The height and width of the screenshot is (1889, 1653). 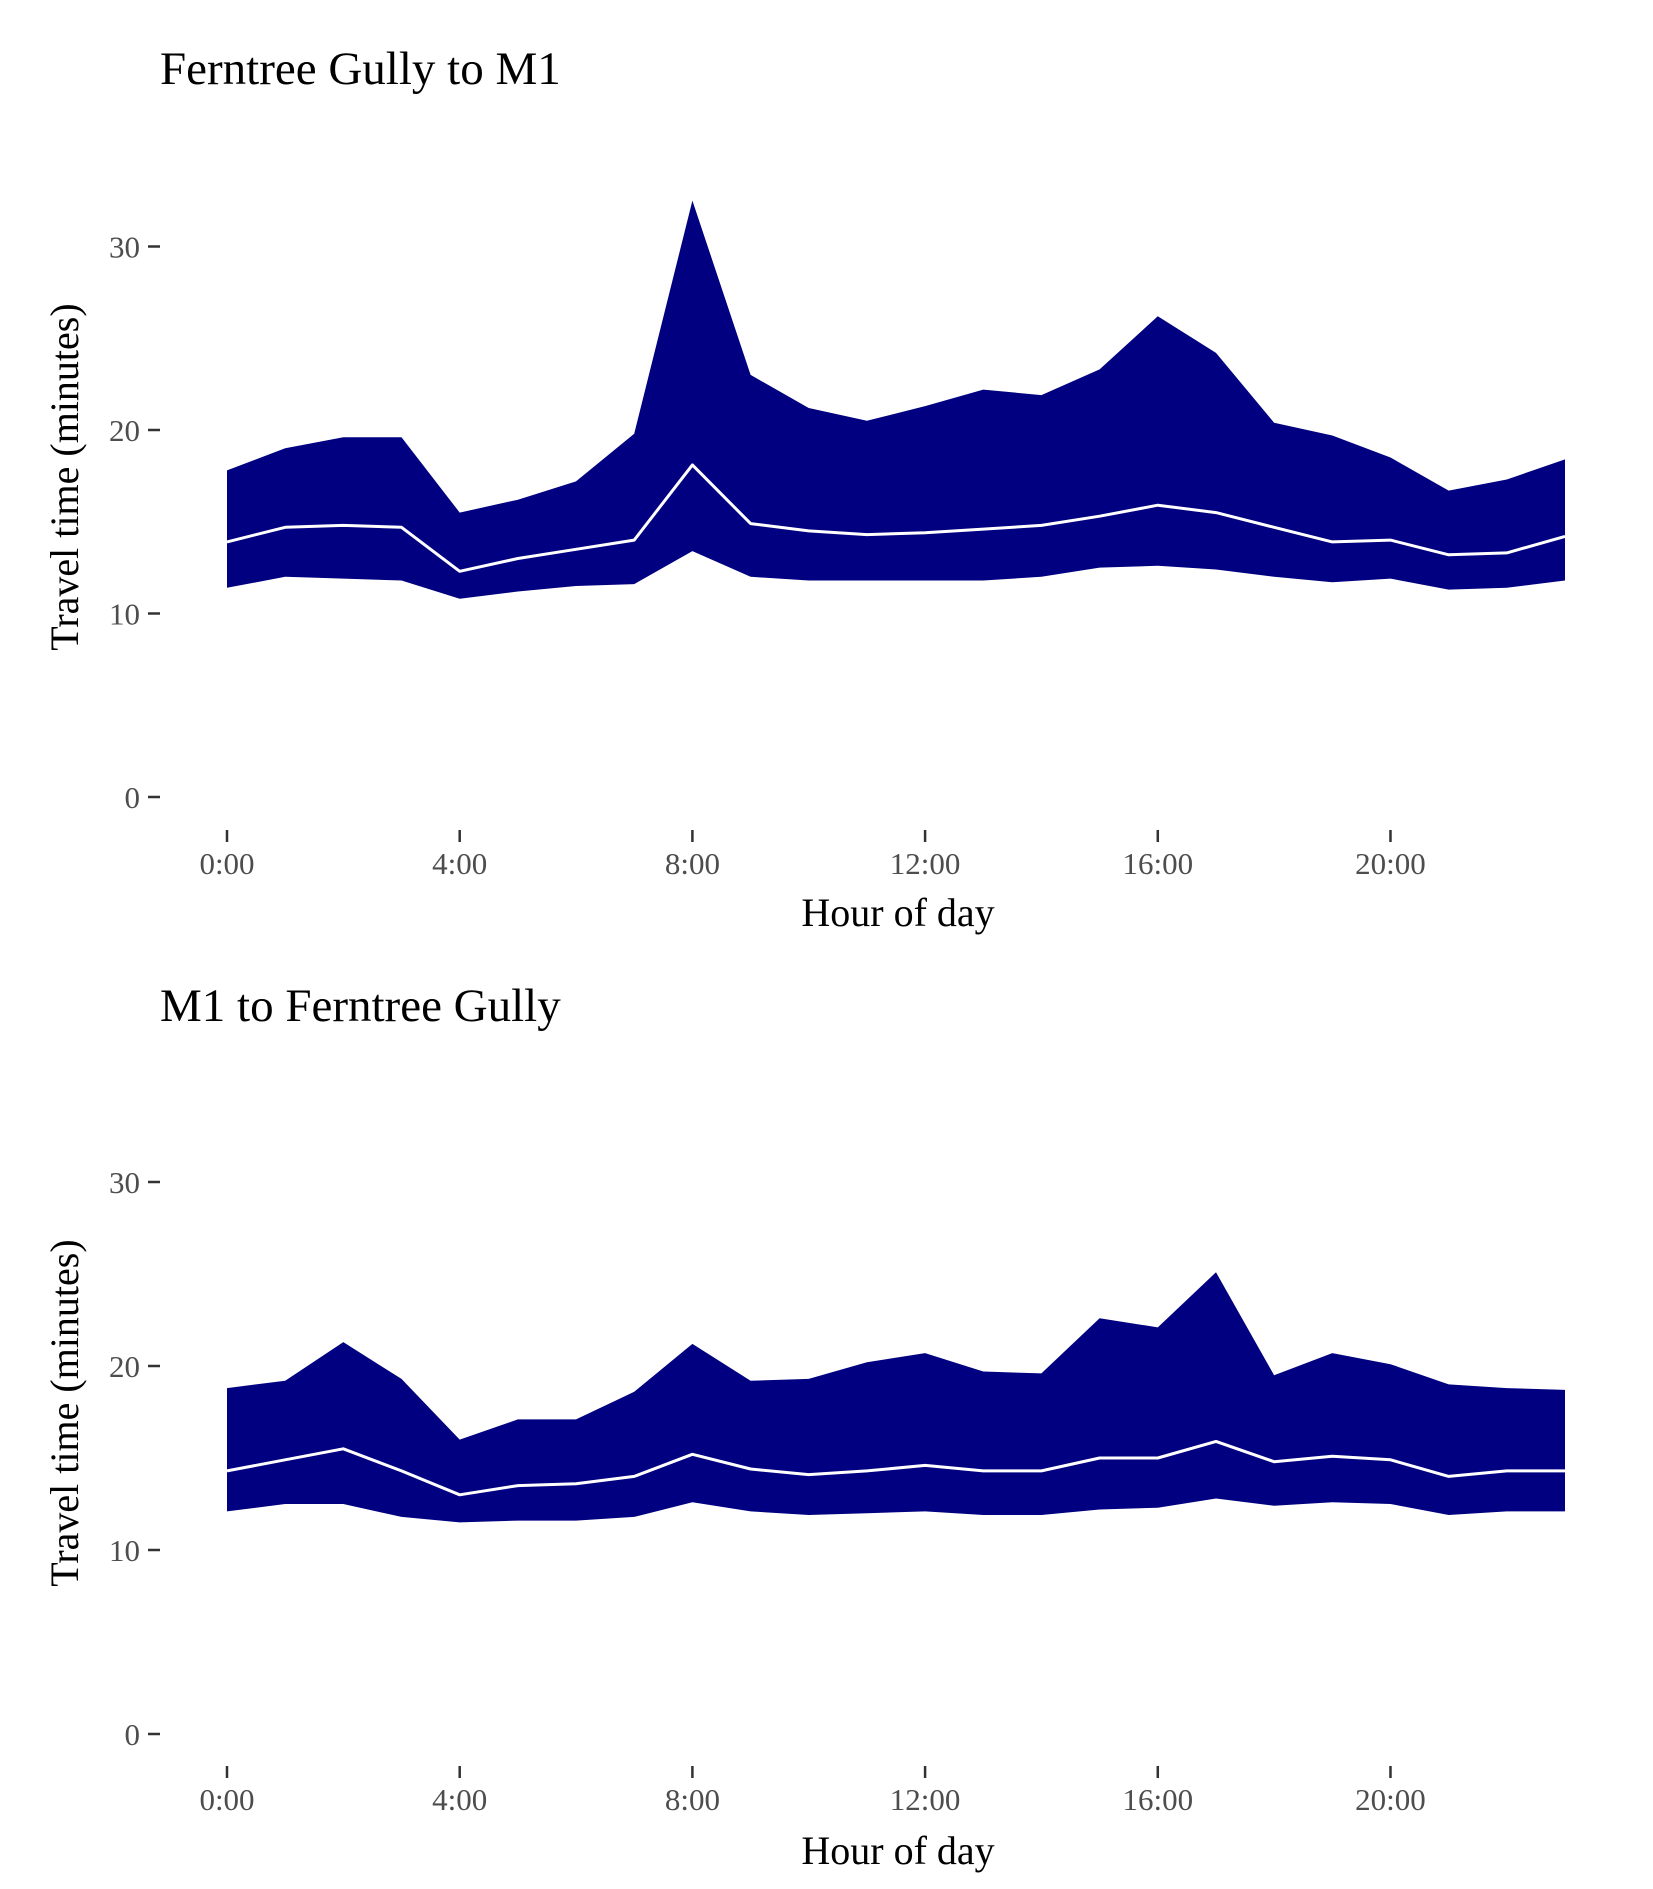 I want to click on panel-top-x-axis: 0:00 4:00 8:00 12:00 16:00 20:00, so click(x=812, y=855).